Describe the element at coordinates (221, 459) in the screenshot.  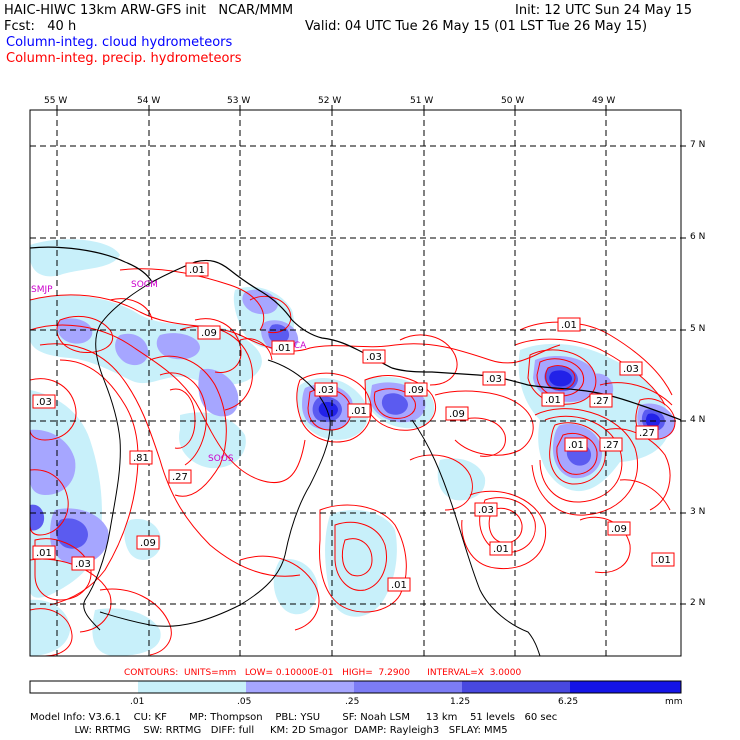
I see `station-label: SOOS` at that location.